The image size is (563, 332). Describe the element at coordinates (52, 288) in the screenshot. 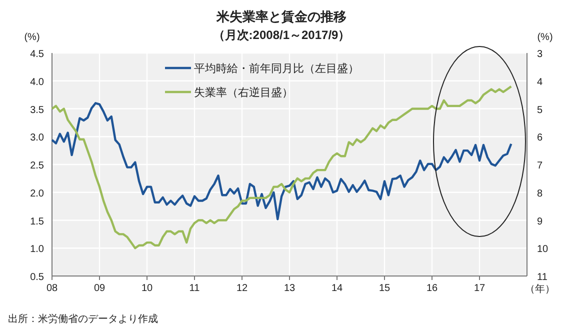

I see `x-tick-label: 08` at that location.